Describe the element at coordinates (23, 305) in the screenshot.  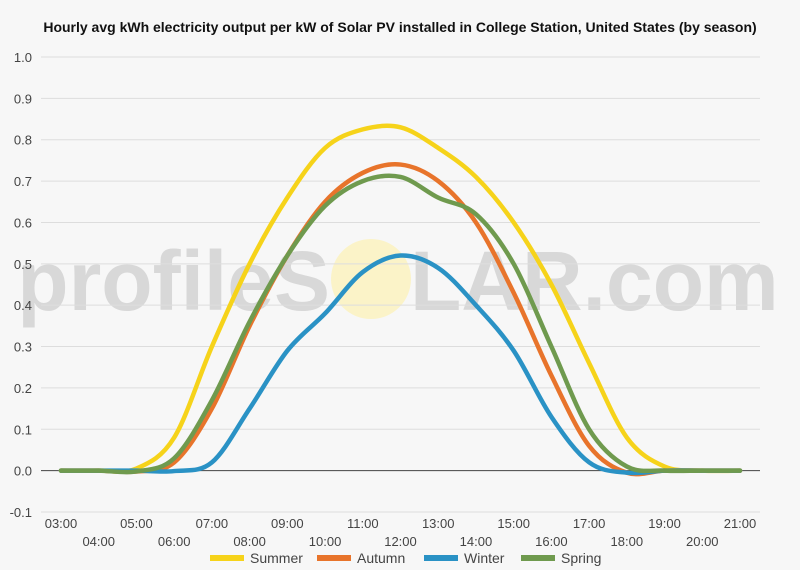
I see `y-tick-label: 0.4` at that location.